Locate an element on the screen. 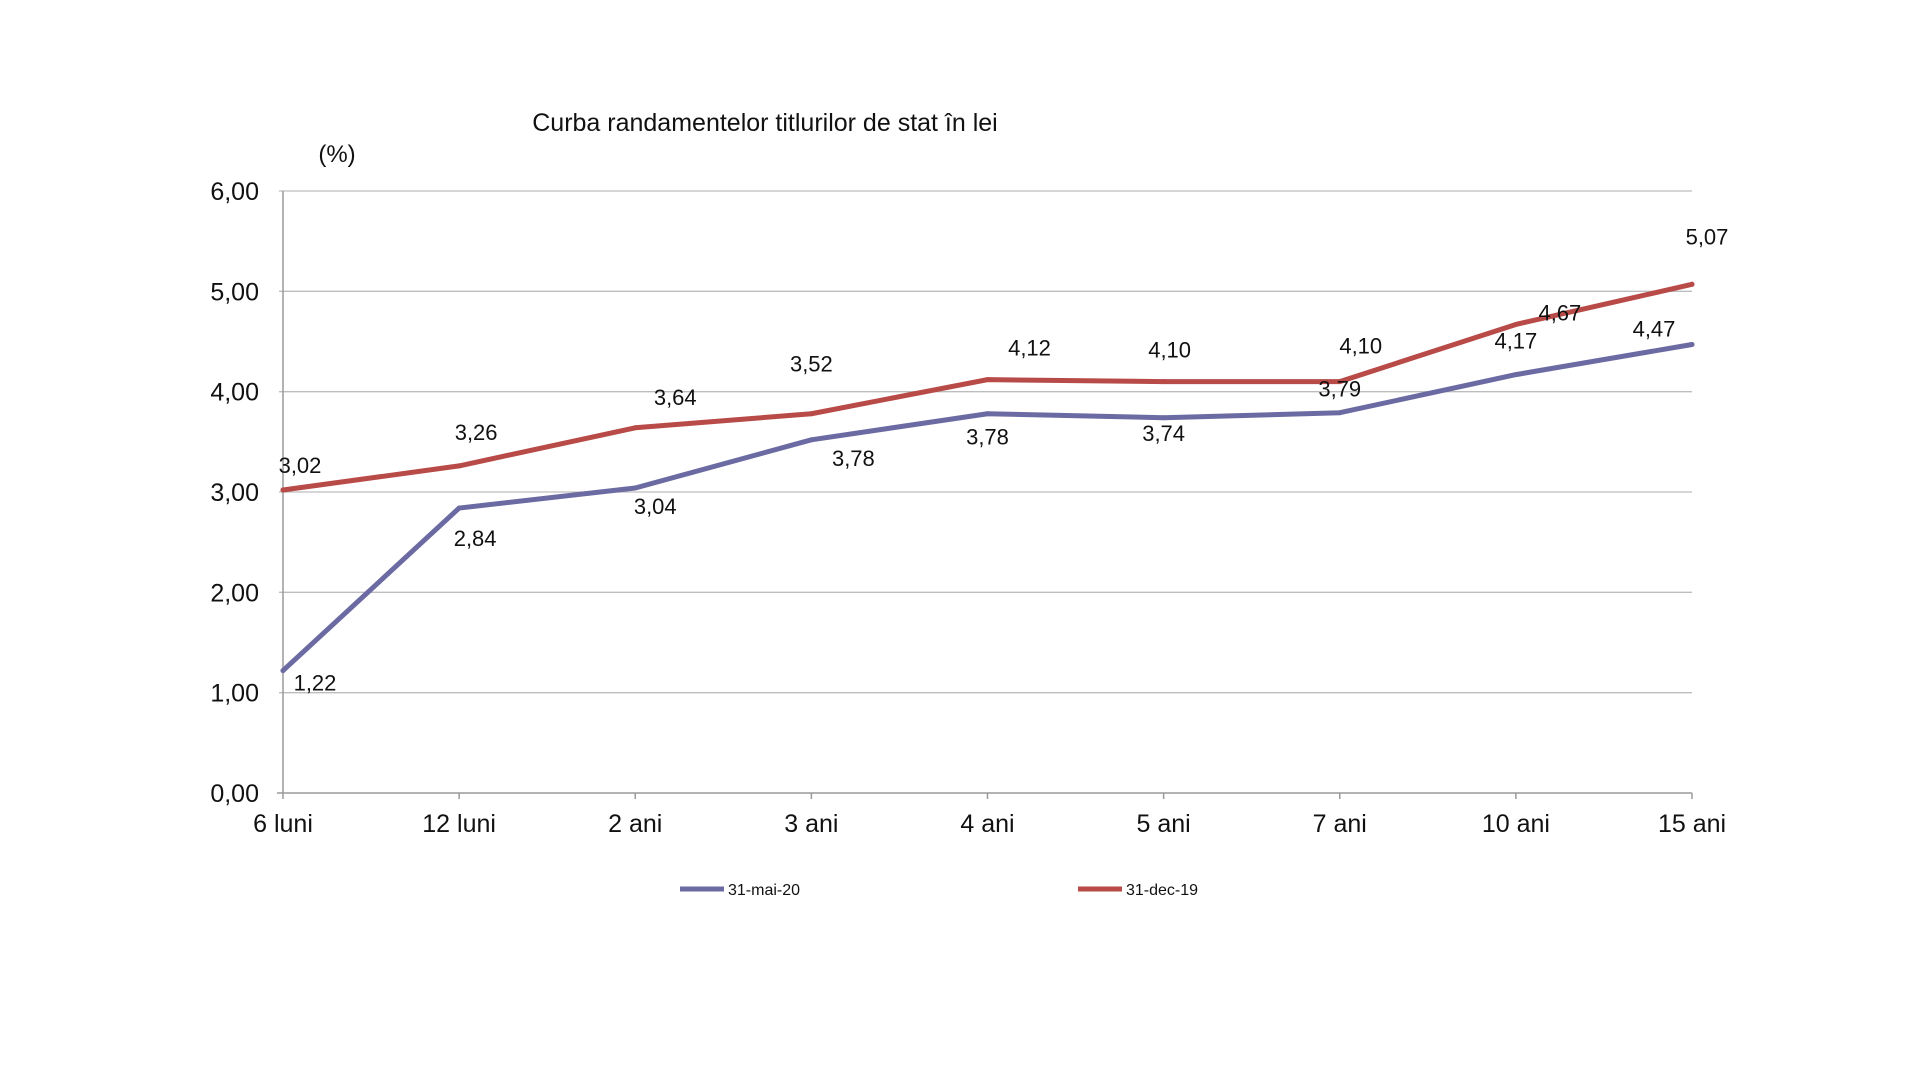 Image resolution: width=1920 pixels, height=1085 pixels. data-label: 4,67 is located at coordinates (1559, 312).